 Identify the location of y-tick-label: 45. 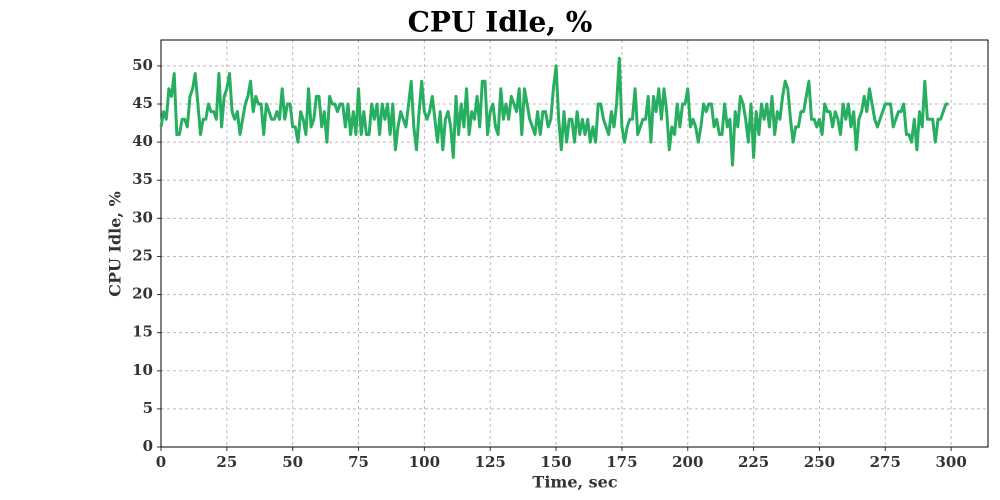
(142, 103).